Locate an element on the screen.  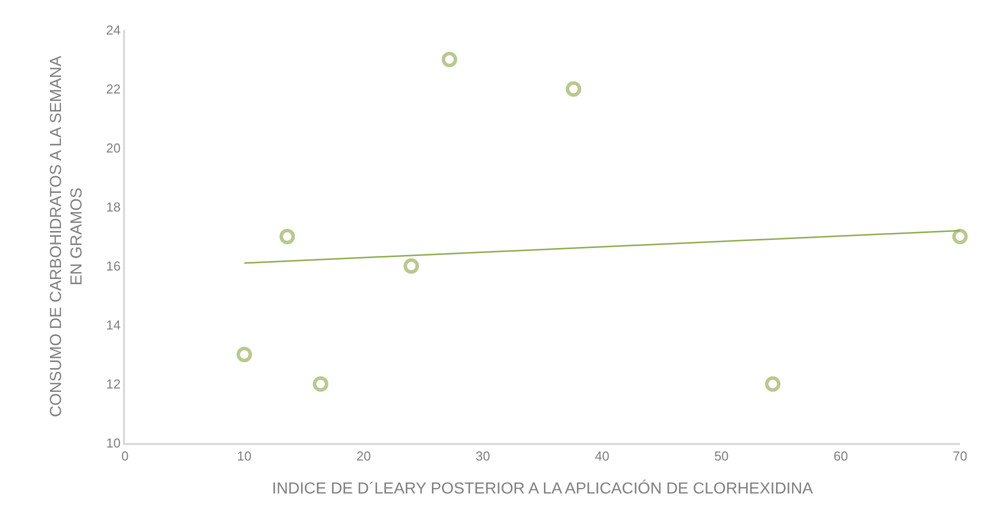
y-tick-label: 20 is located at coordinates (113, 148).